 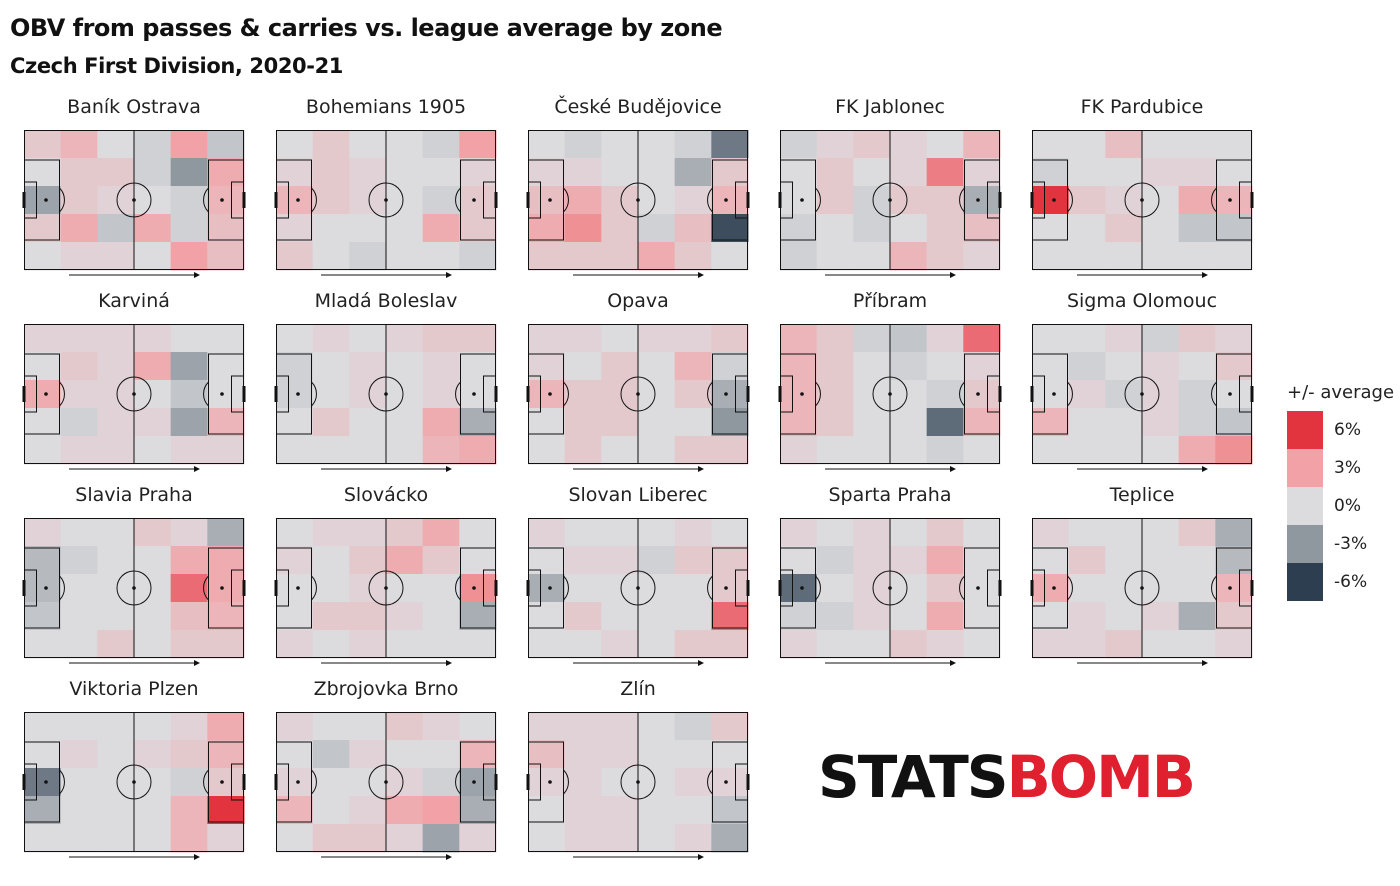 I want to click on pitch-markings, so click(x=638, y=394).